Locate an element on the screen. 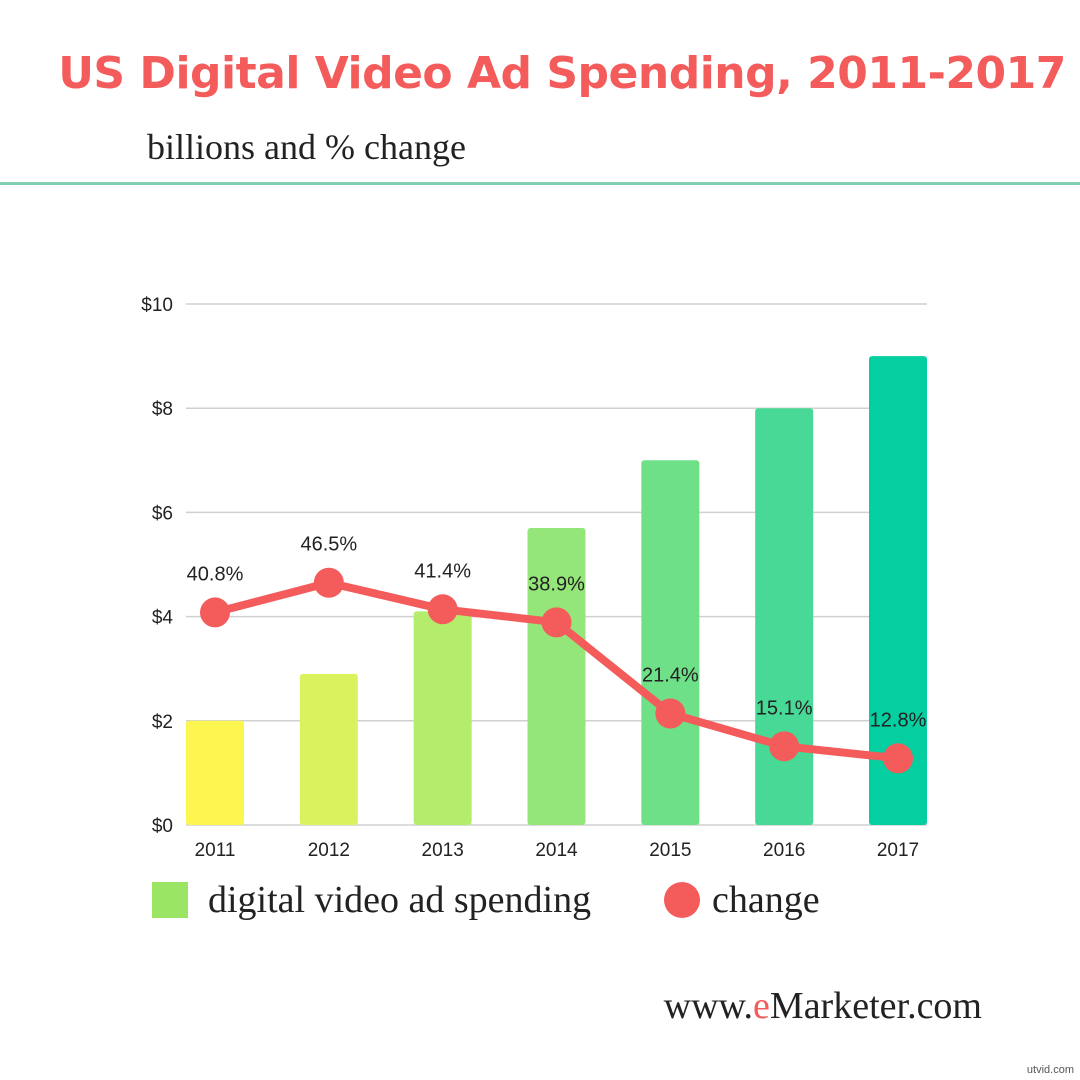 Image resolution: width=1080 pixels, height=1080 pixels. change-point-2015 is located at coordinates (670, 713).